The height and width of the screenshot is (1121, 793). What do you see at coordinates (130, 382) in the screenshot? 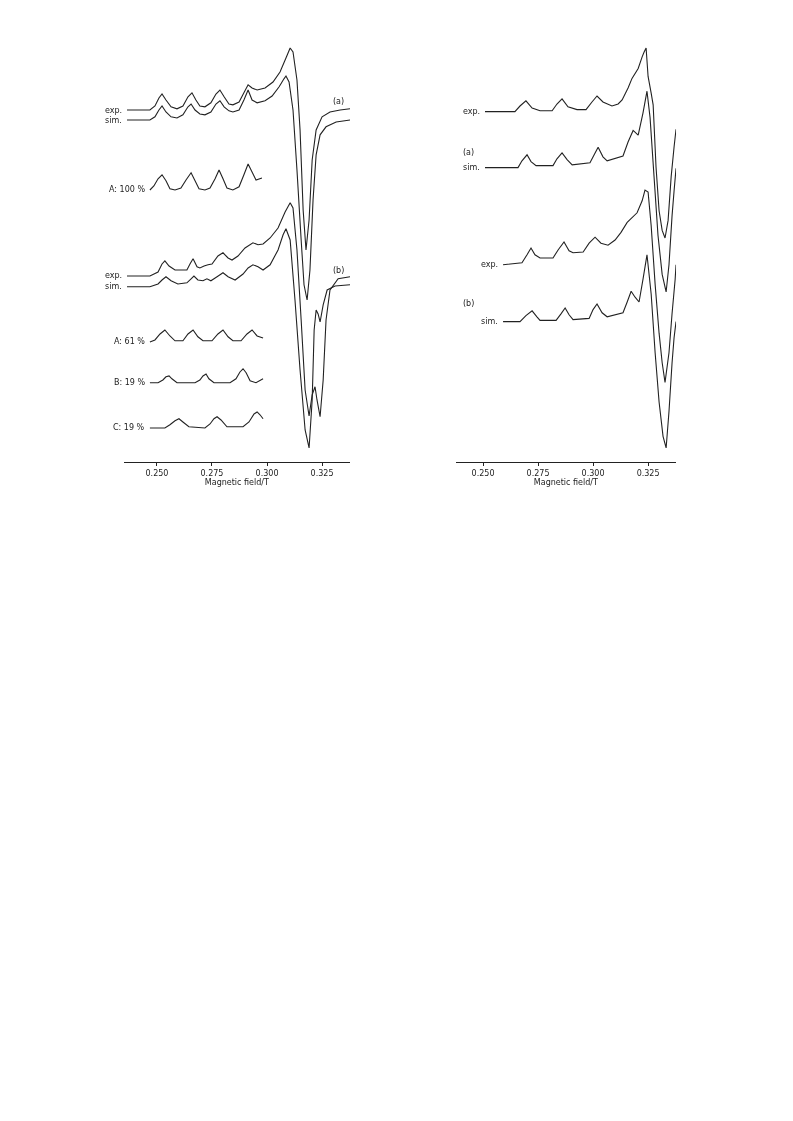
I see `series-label: B: 19 %` at bounding box center [130, 382].